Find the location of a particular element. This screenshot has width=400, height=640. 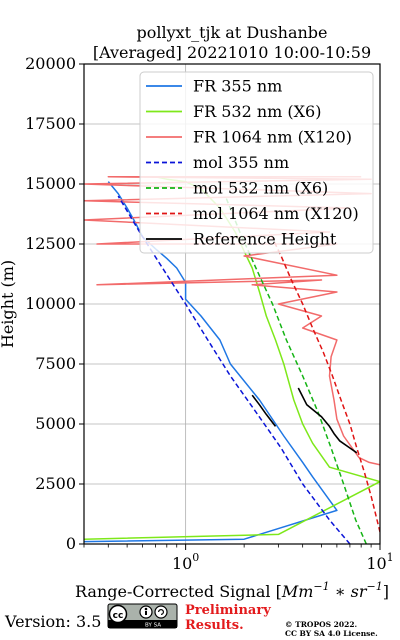

y-tick-label: 0 is located at coordinates (71, 543).